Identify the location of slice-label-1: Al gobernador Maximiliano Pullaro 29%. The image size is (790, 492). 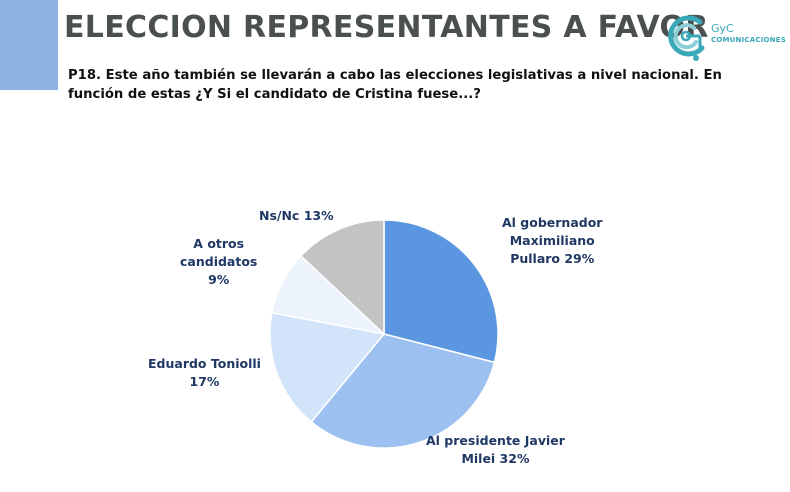
(552, 241).